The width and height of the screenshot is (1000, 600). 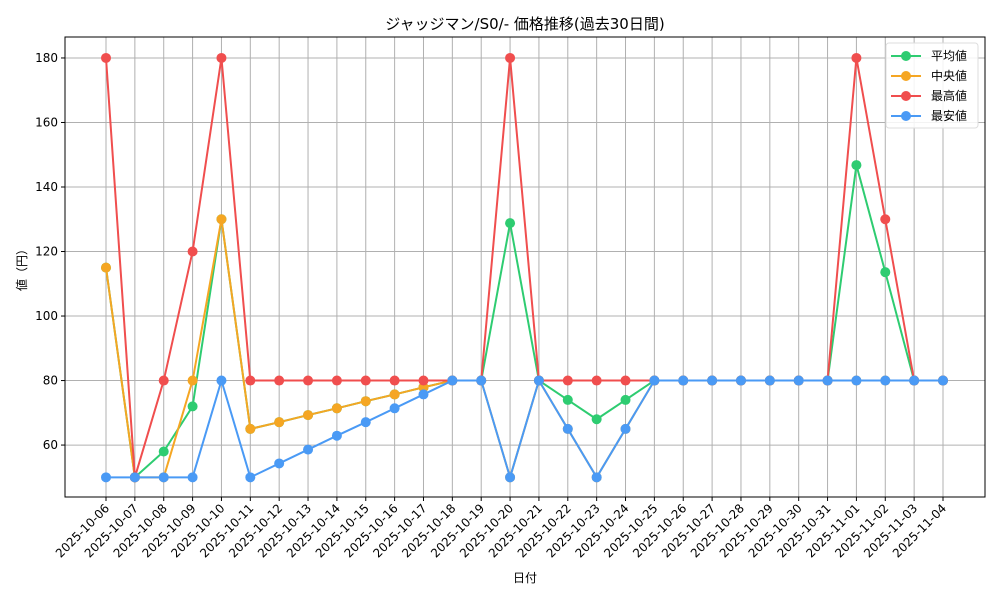 I want to click on y-axis-label: 値（円）, so click(x=21, y=267).